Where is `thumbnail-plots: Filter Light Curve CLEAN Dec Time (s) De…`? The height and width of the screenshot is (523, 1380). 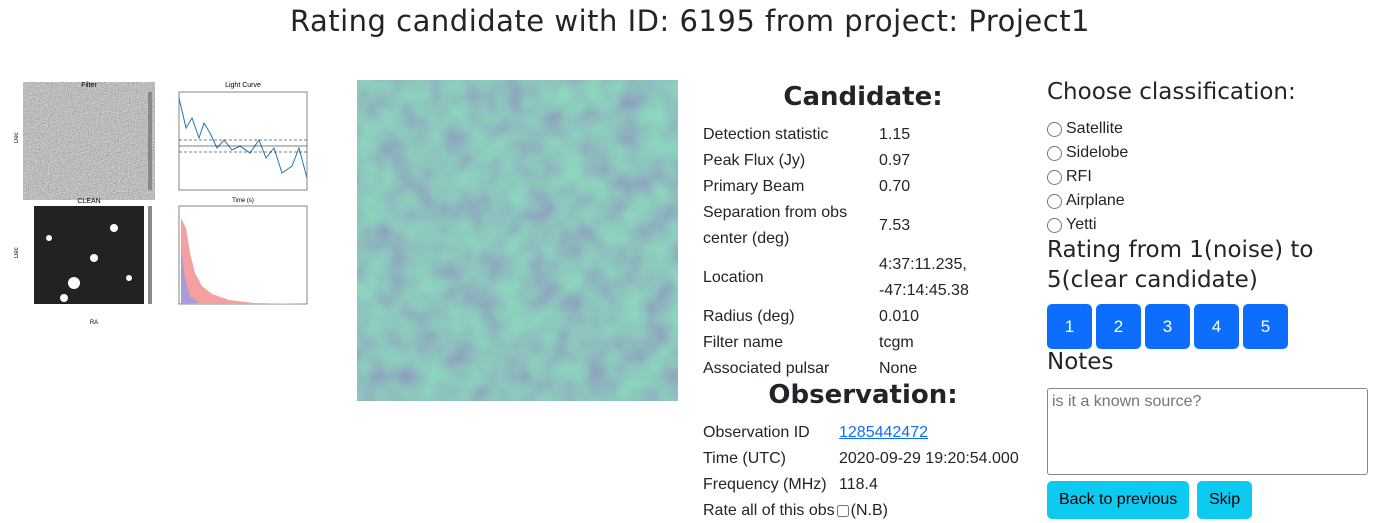
thumbnail-plots: Filter Light Curve CLEAN Dec Time (s) De… is located at coordinates (161, 204).